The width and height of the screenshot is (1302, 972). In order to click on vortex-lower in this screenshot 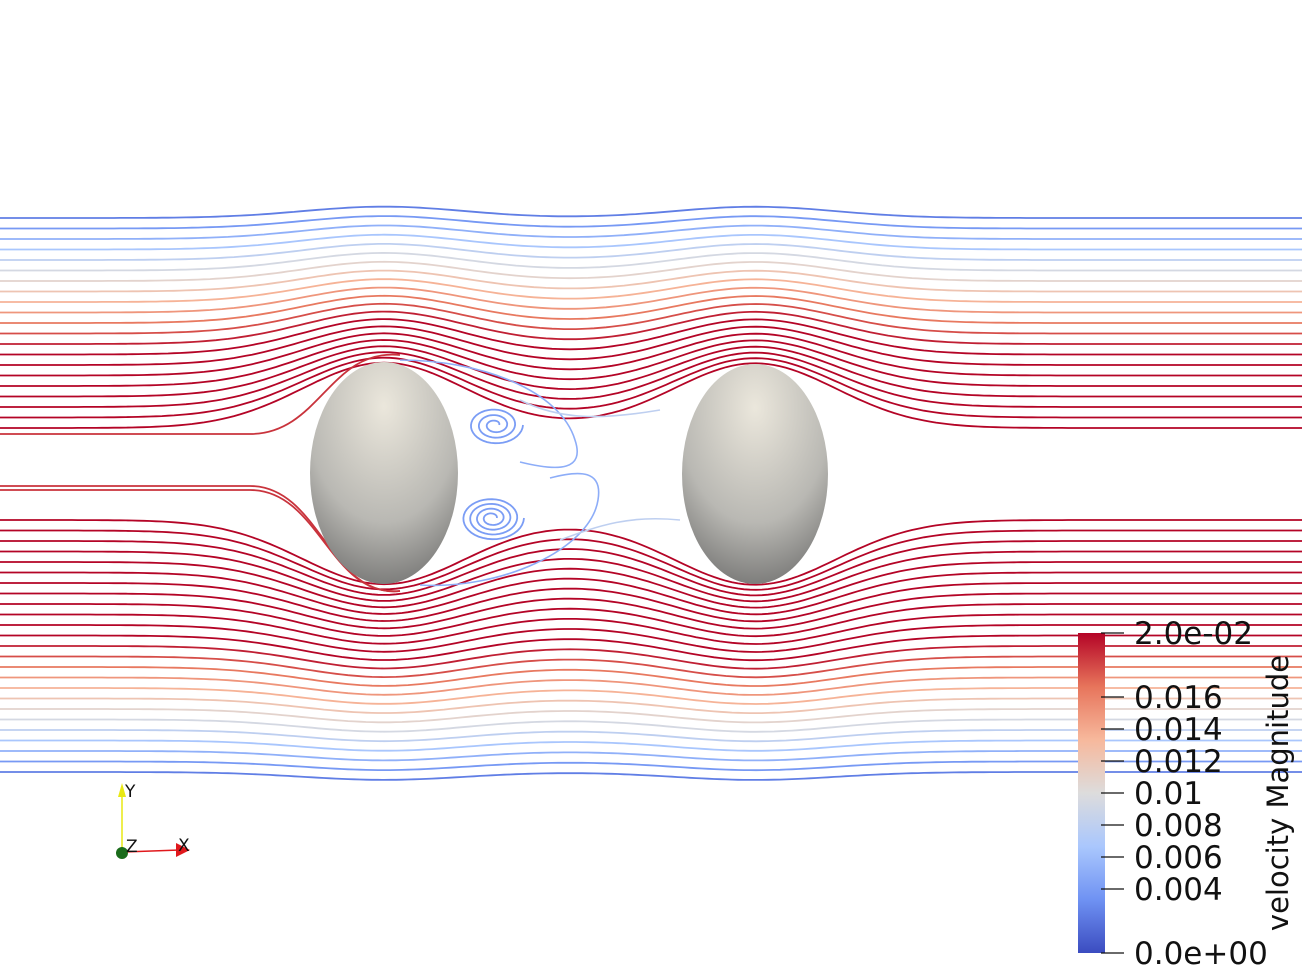, I will do `click(493, 519)`.